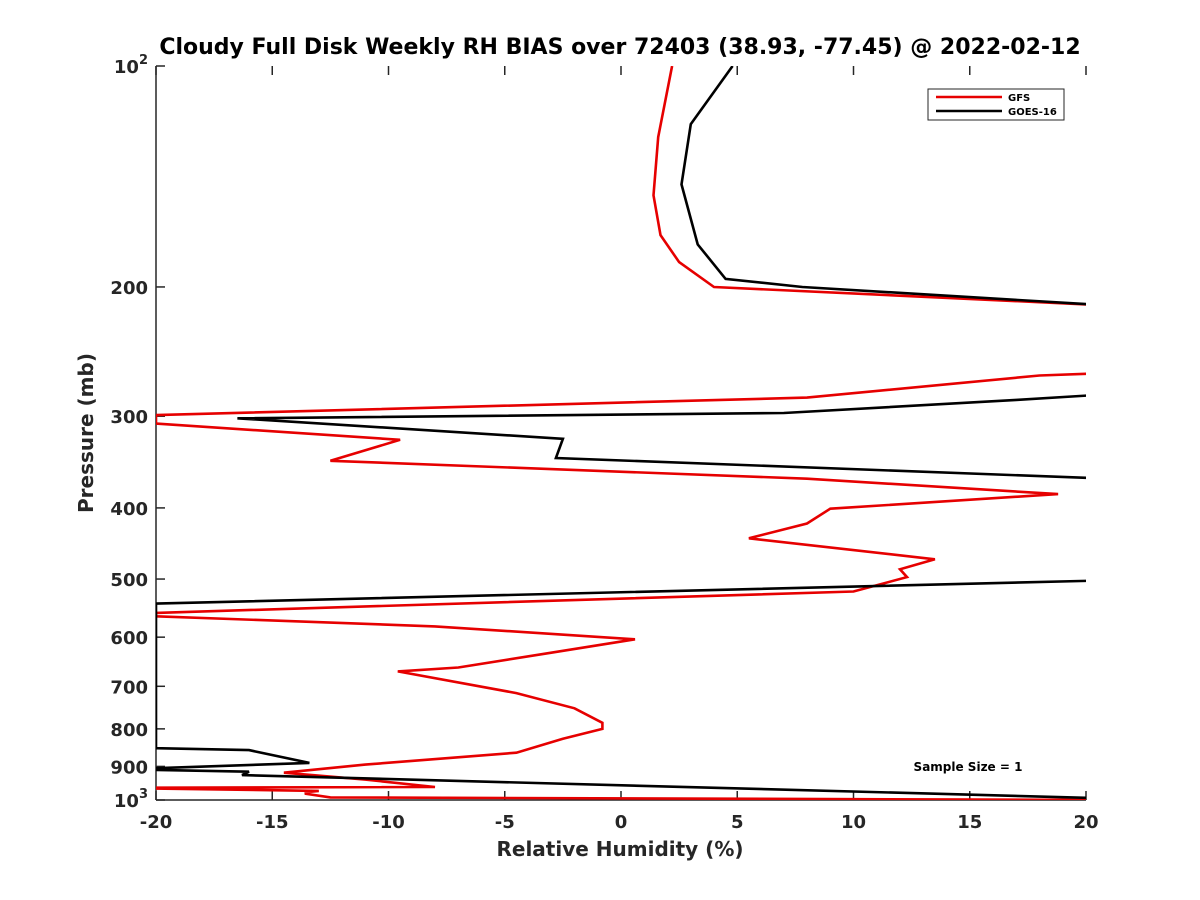 Image resolution: width=1200 pixels, height=900 pixels. Describe the element at coordinates (388, 822) in the screenshot. I see `x-tick-label: -10` at that location.